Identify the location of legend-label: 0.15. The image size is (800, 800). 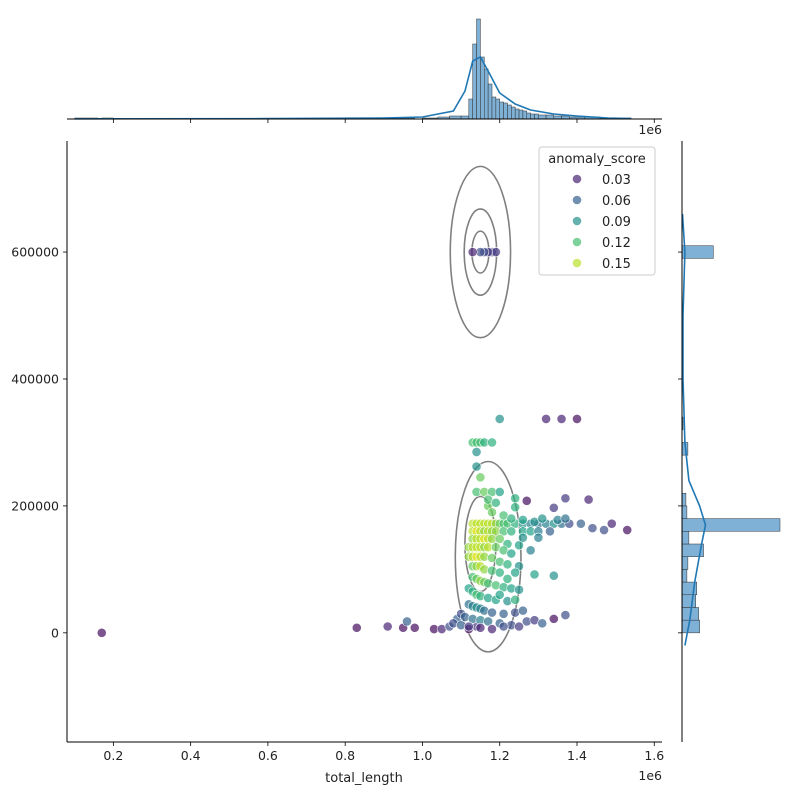
(616, 264).